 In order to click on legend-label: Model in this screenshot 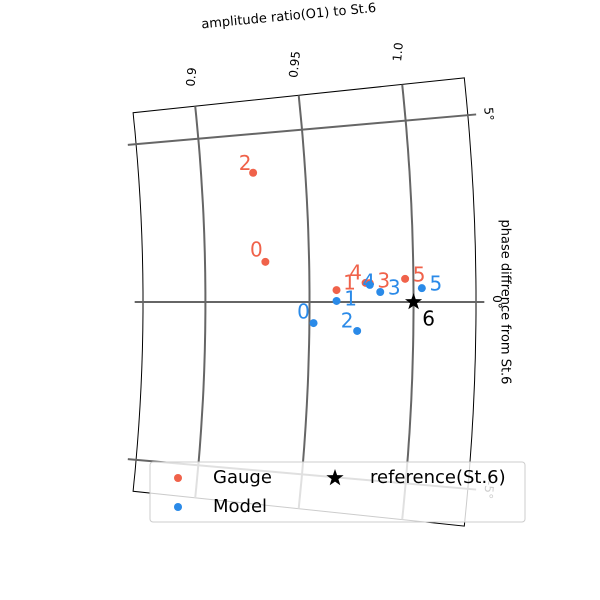, I will do `click(240, 506)`.